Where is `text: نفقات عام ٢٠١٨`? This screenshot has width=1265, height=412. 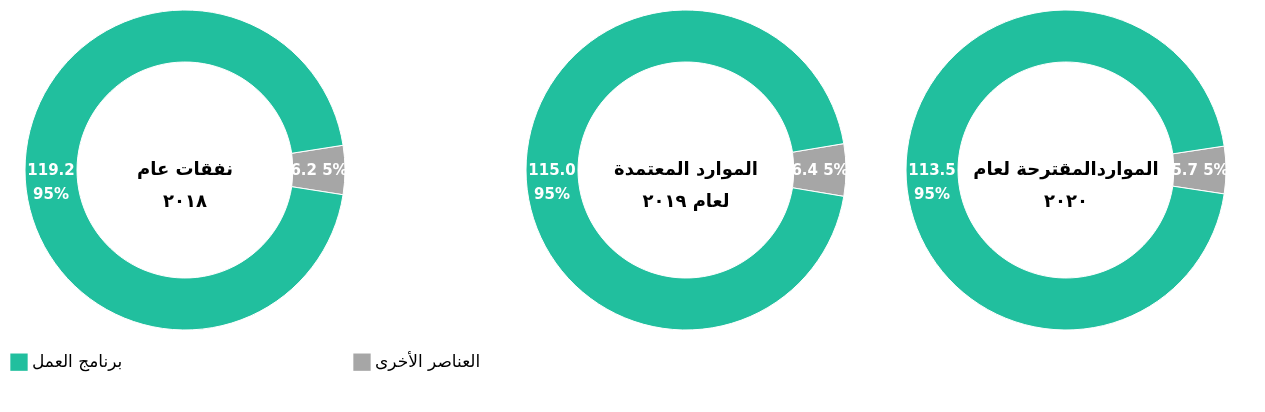
text: نفقات عام ٢٠١٨ is located at coordinates (185, 184).